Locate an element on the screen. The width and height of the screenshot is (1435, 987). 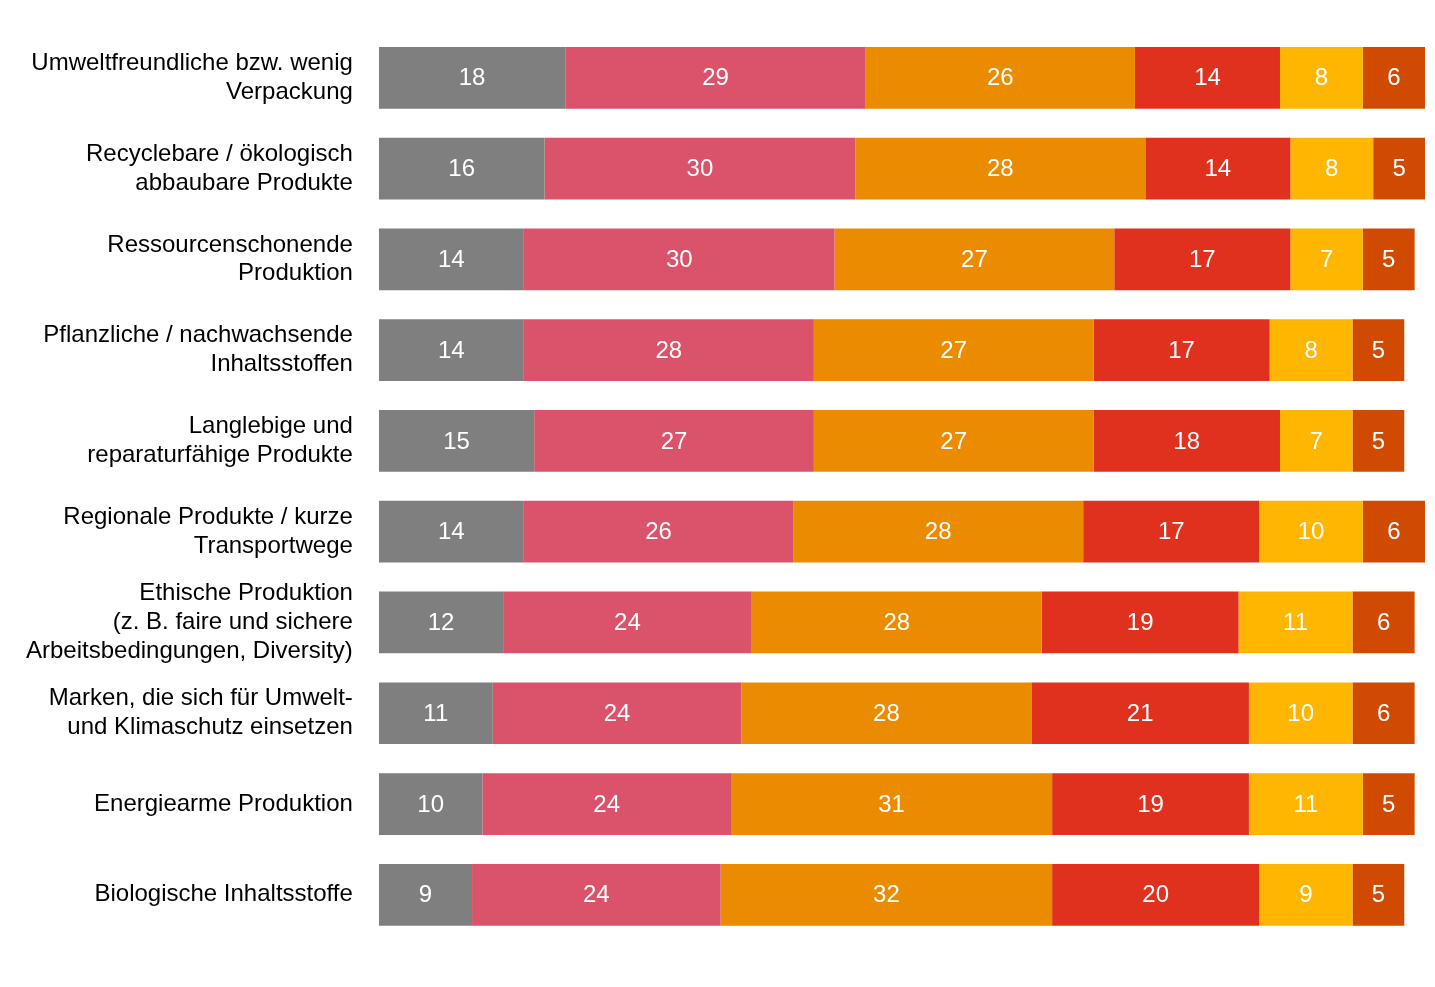
data-label: 31 is located at coordinates (891, 803).